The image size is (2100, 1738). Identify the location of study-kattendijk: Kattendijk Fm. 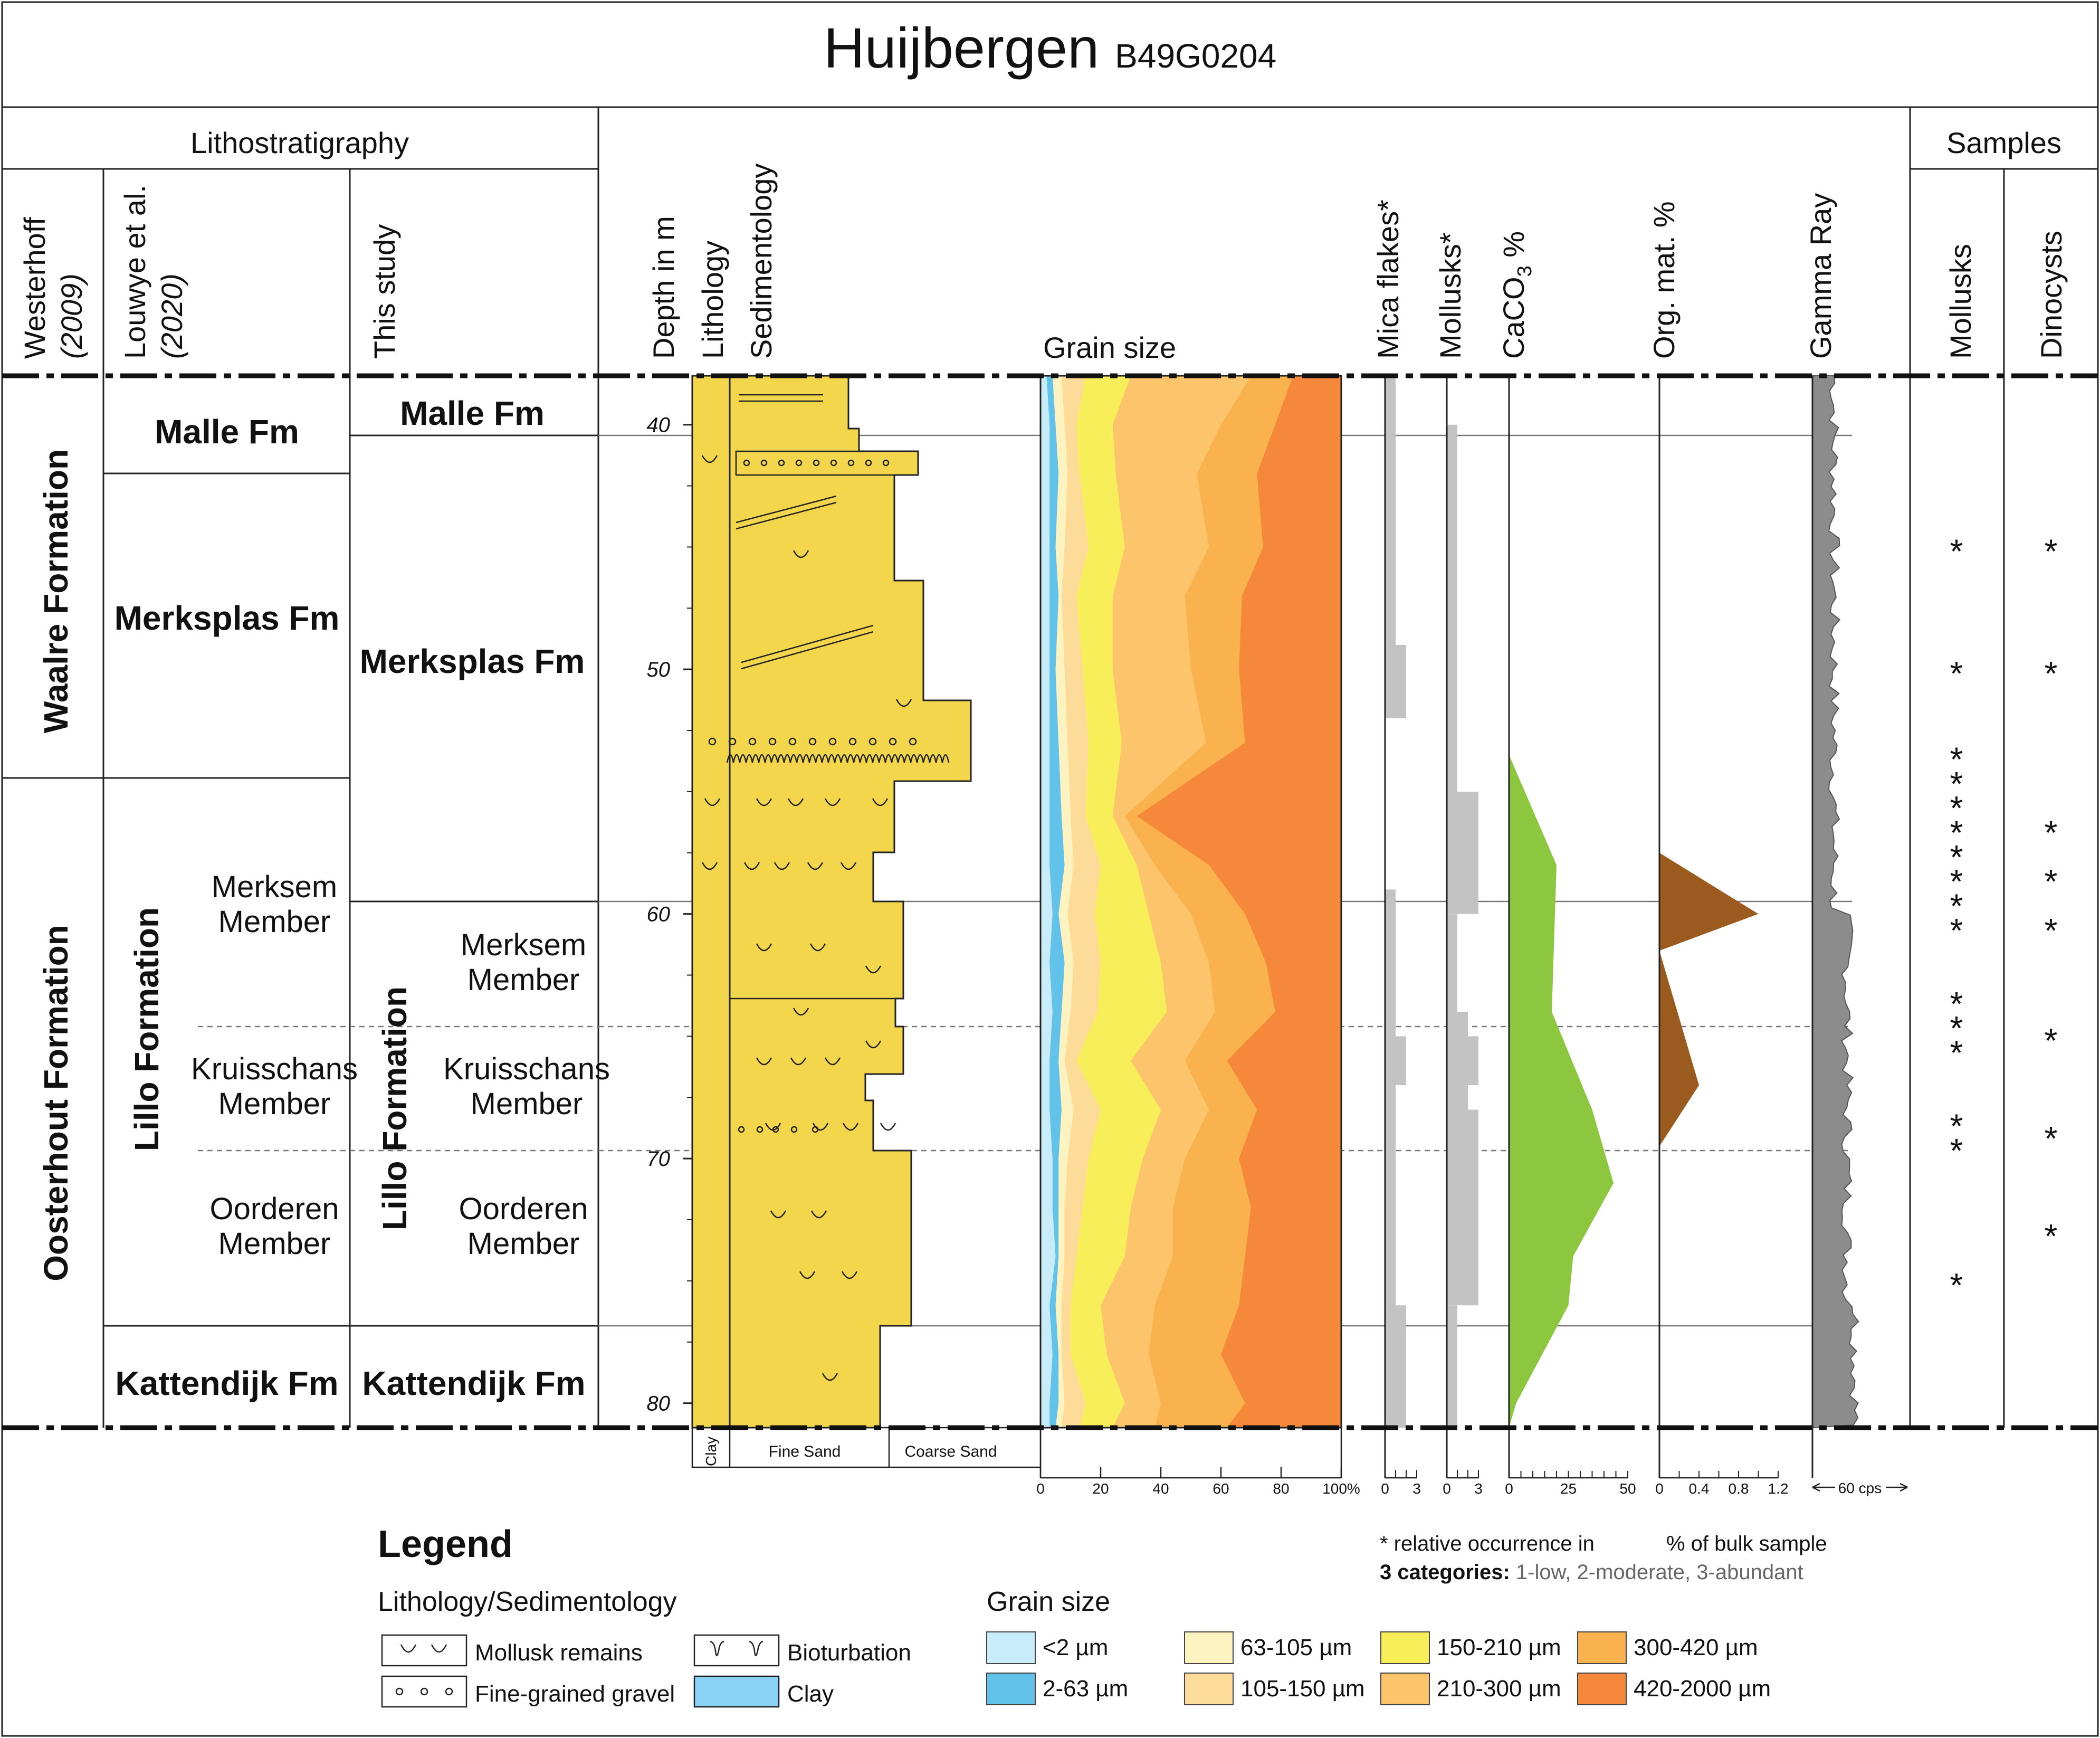
(473, 1383).